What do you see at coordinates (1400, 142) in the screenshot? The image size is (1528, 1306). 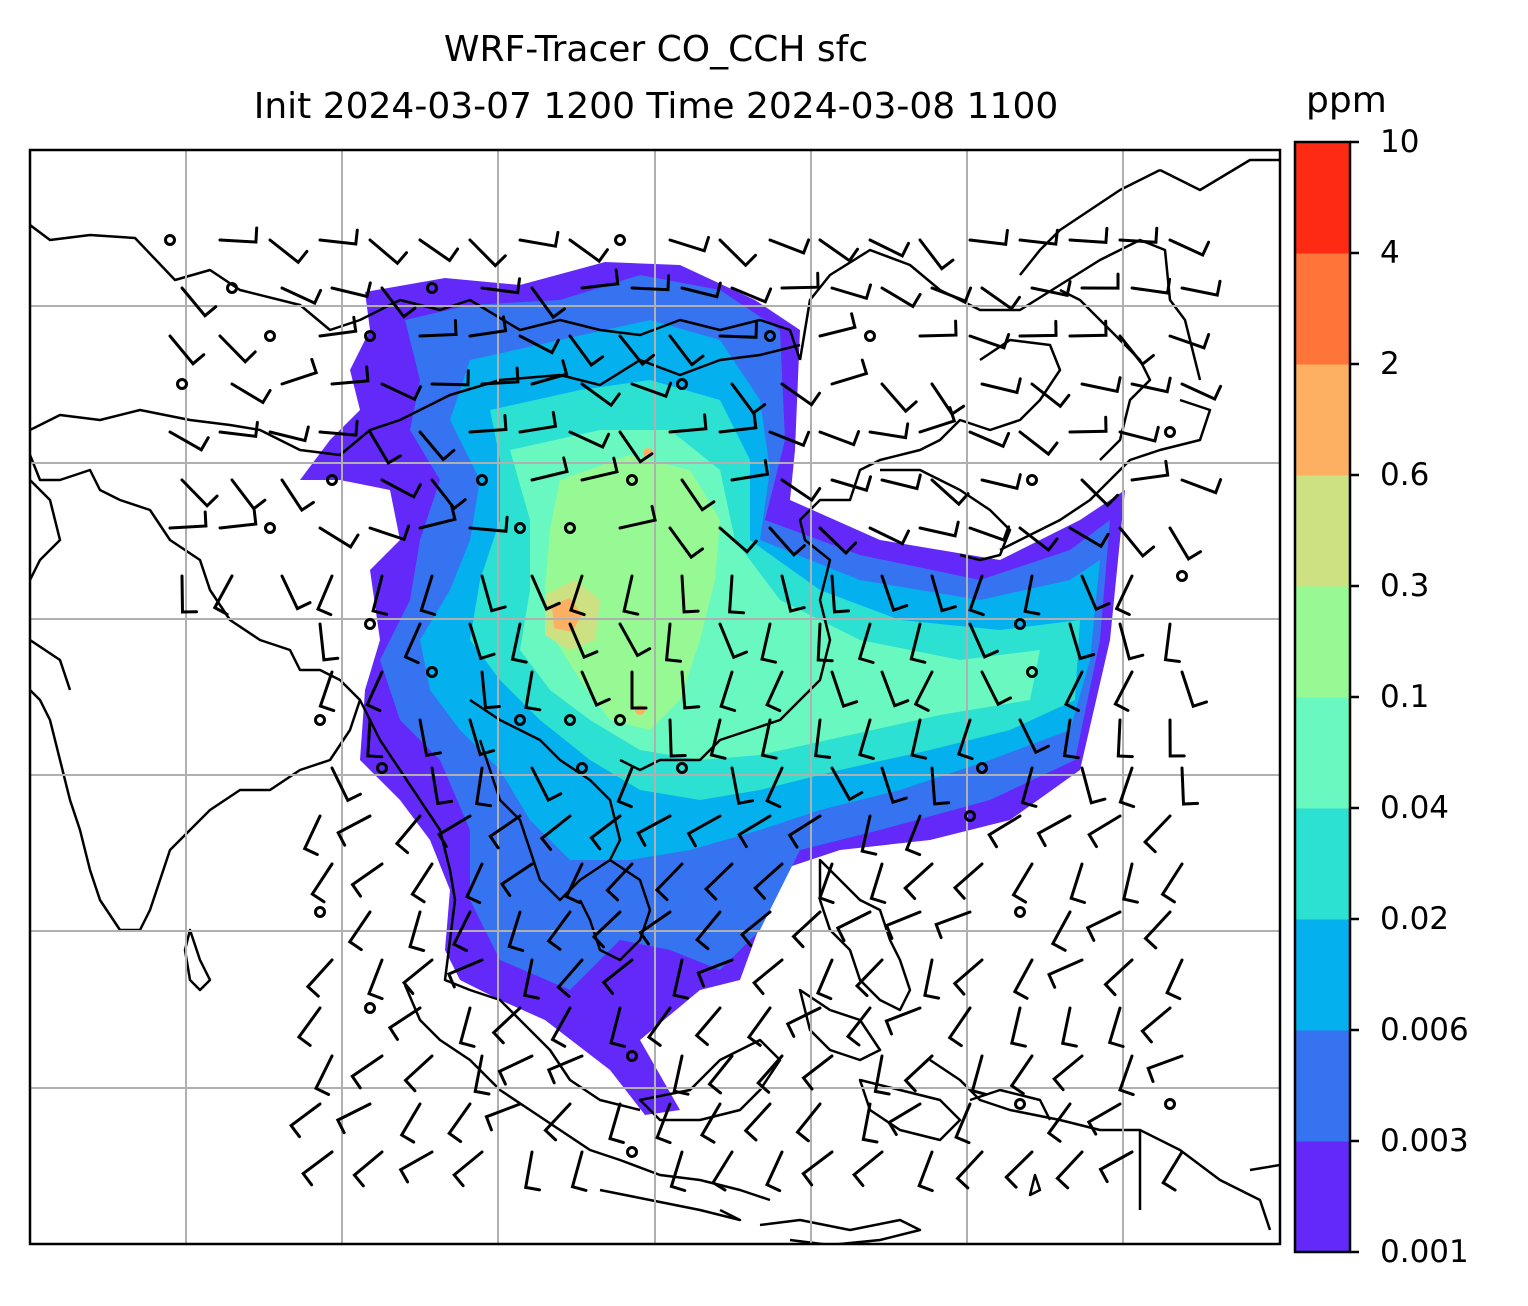 I see `colorbar-tick-label: 10` at bounding box center [1400, 142].